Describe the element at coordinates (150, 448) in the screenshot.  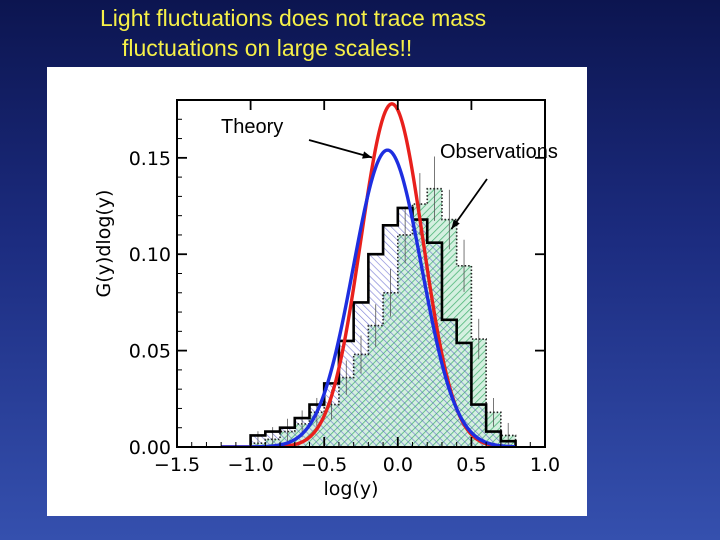
I see `y-tick-label: 0.00` at that location.